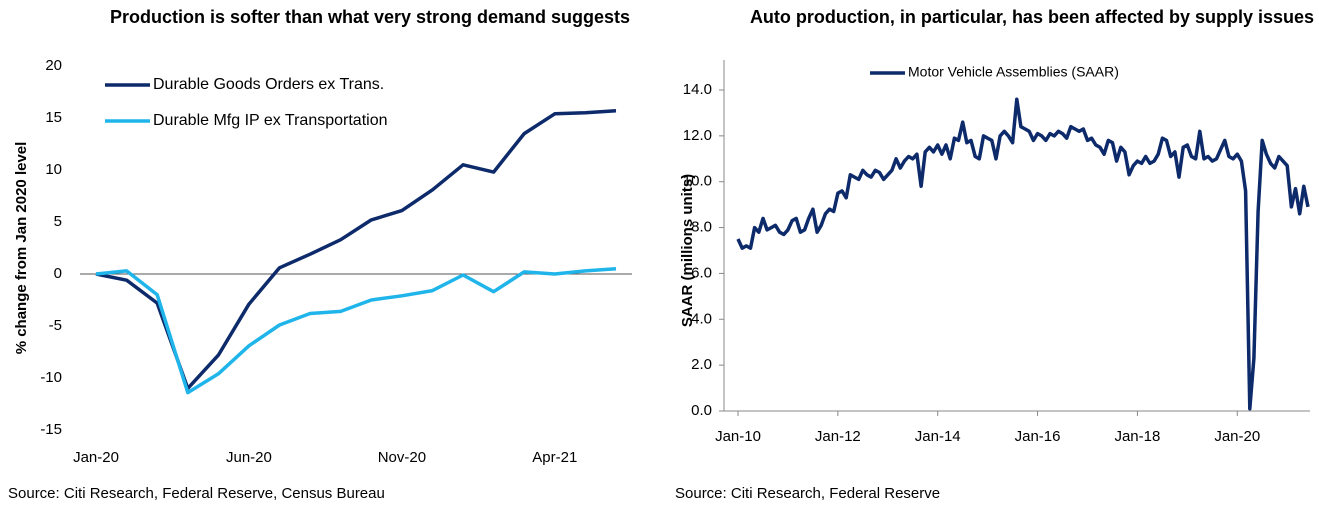 This screenshot has height=509, width=1319. Describe the element at coordinates (270, 120) in the screenshot. I see `legend-label: Durable Mfg IP ex Transportation` at that location.